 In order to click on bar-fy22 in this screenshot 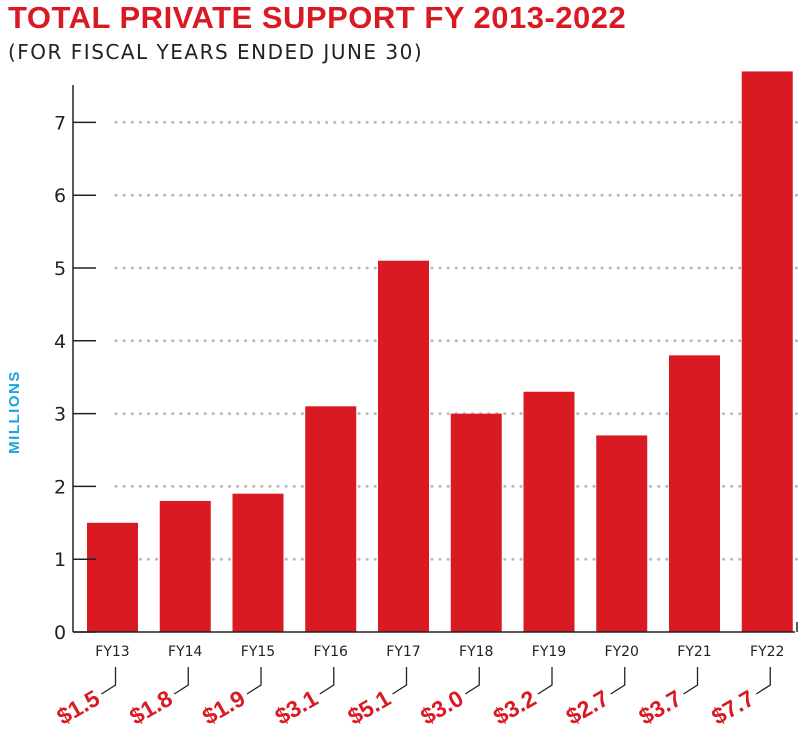, I will do `click(767, 351)`.